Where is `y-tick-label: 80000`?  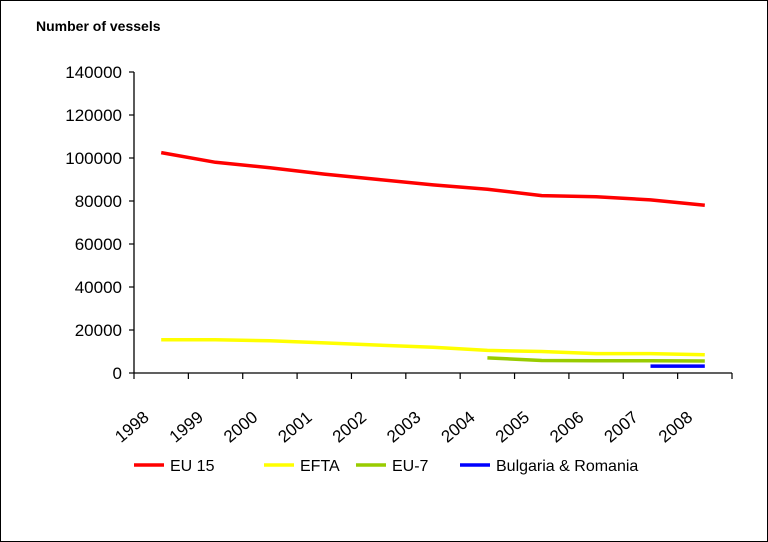 y-tick-label: 80000 is located at coordinates (98, 201).